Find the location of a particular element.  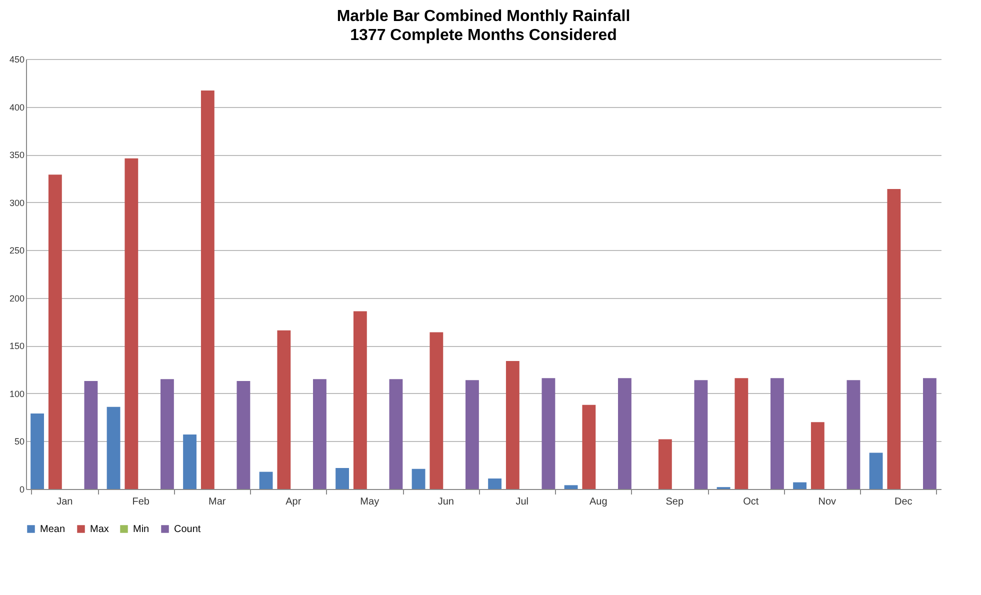

y-tick-label: 350 is located at coordinates (16, 155).